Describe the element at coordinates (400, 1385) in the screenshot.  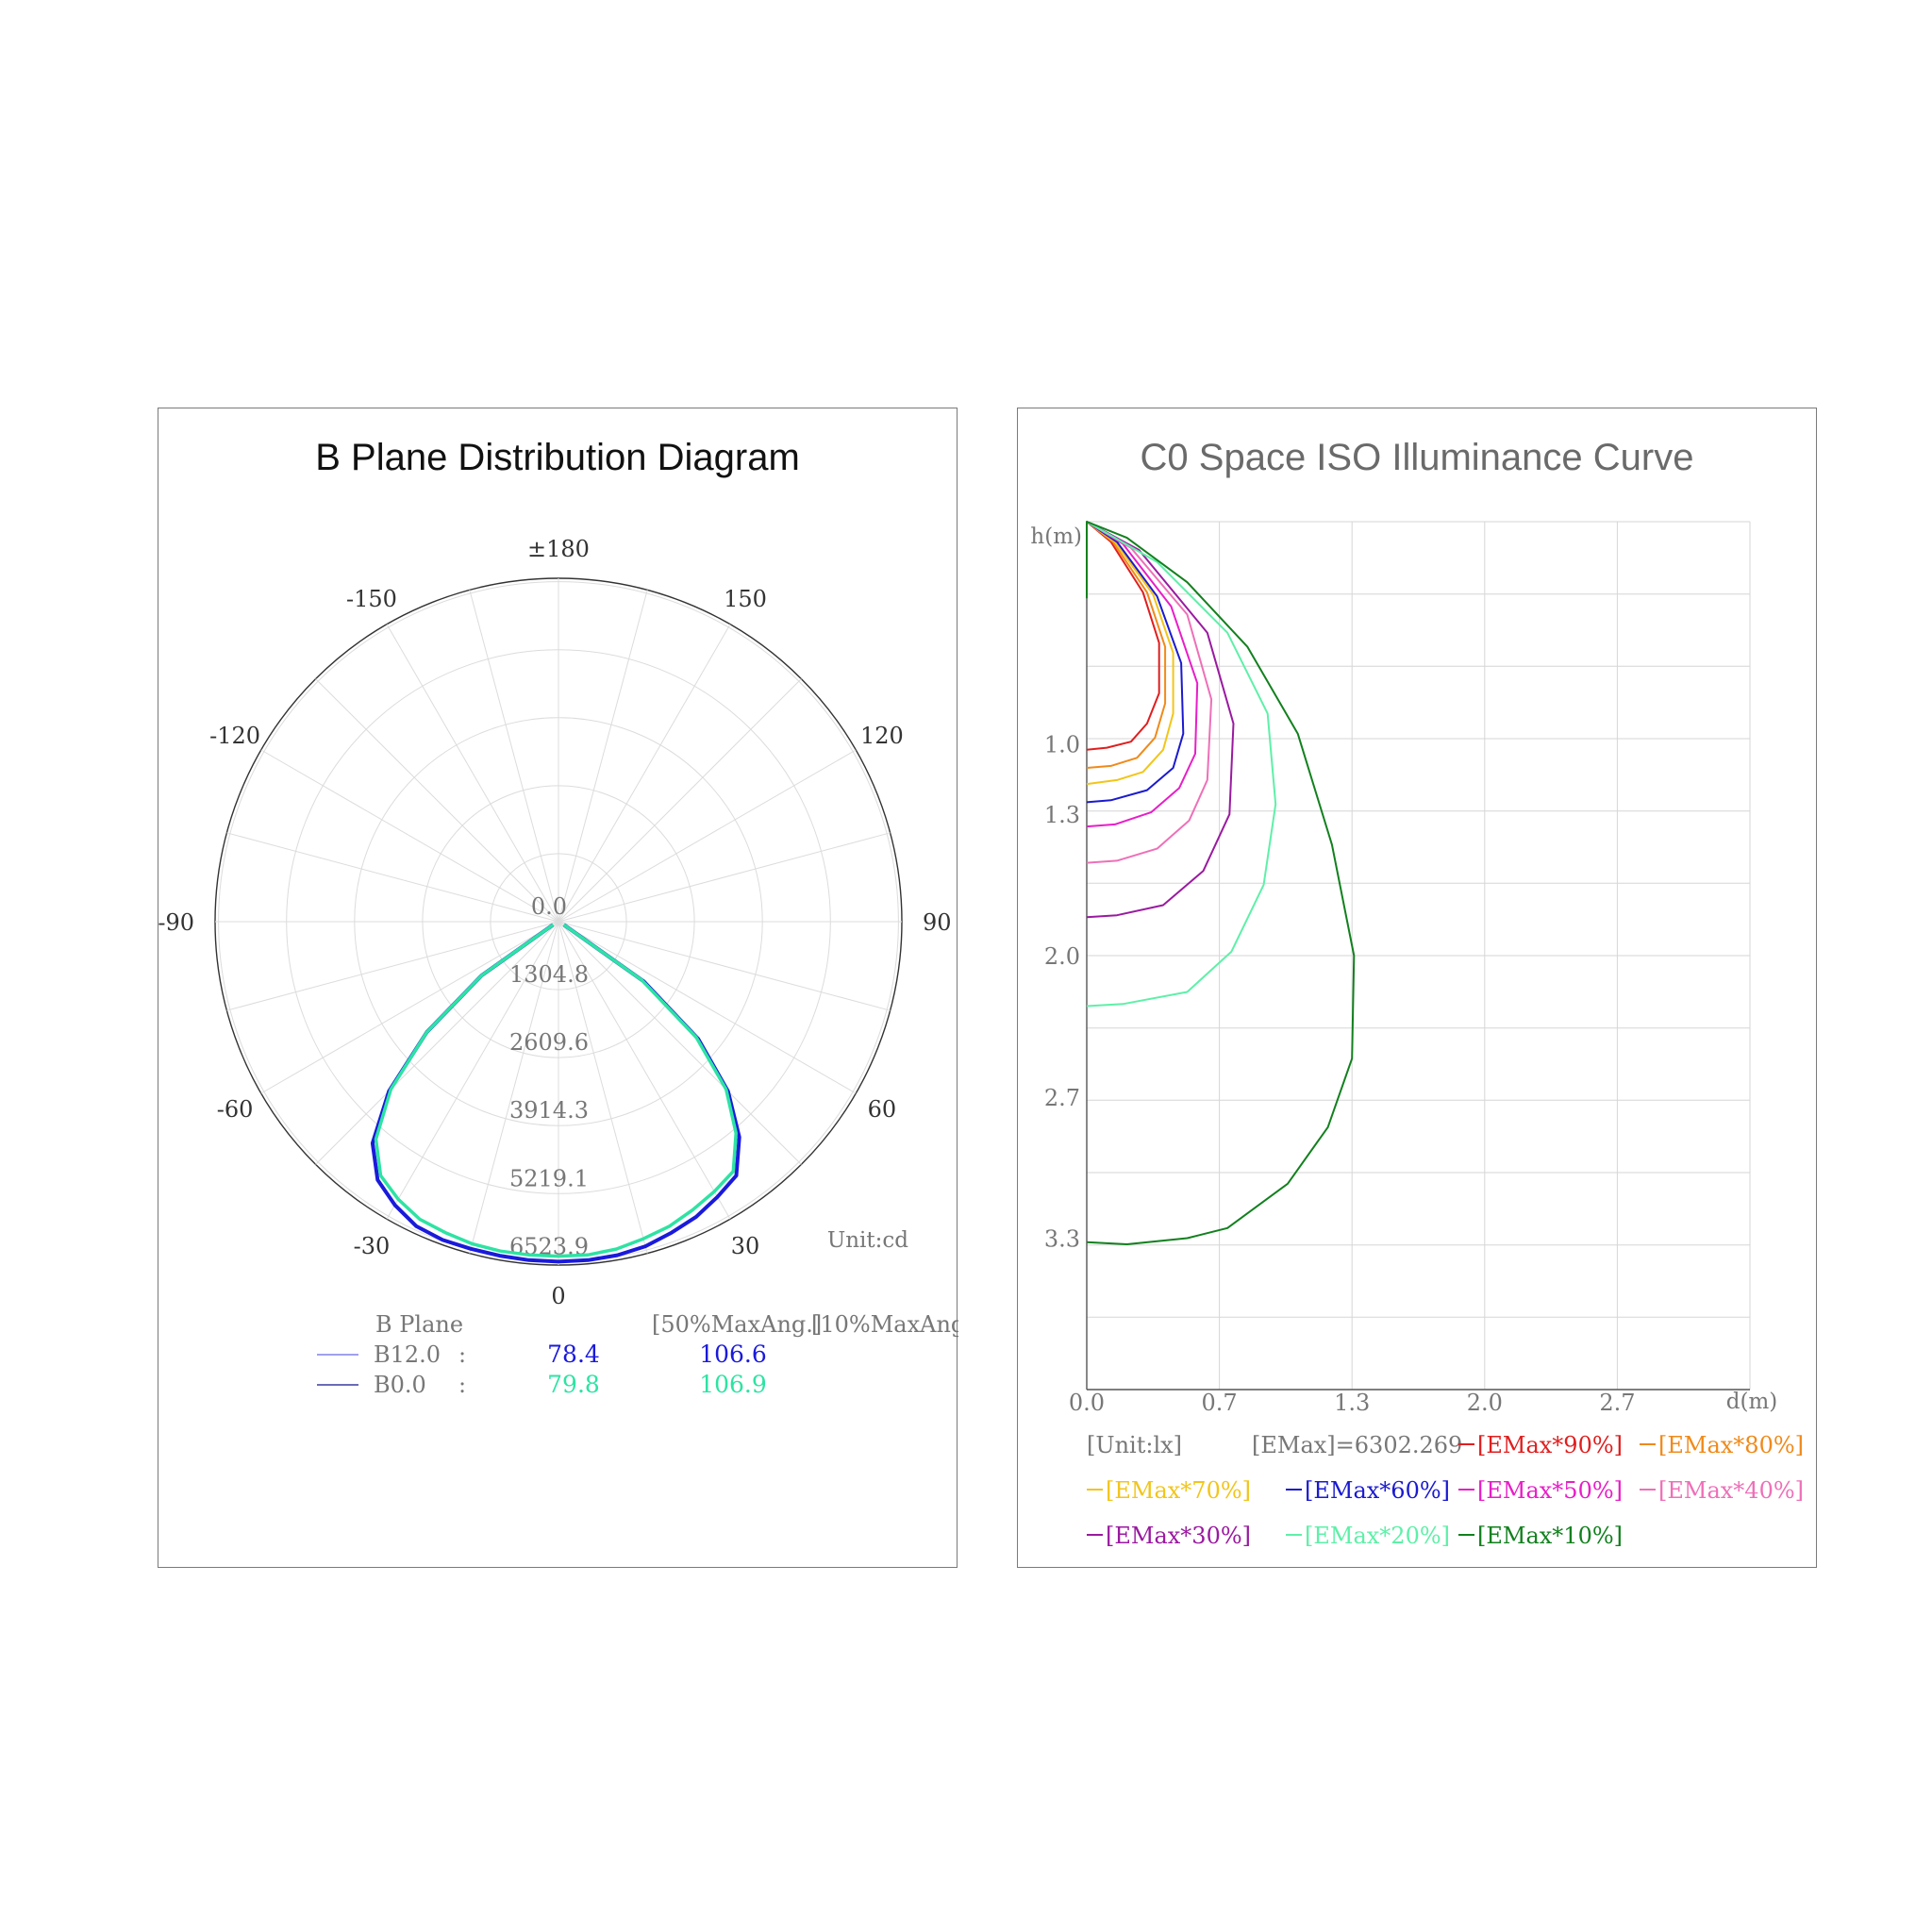
I see `legend-series-name: B0.0` at that location.